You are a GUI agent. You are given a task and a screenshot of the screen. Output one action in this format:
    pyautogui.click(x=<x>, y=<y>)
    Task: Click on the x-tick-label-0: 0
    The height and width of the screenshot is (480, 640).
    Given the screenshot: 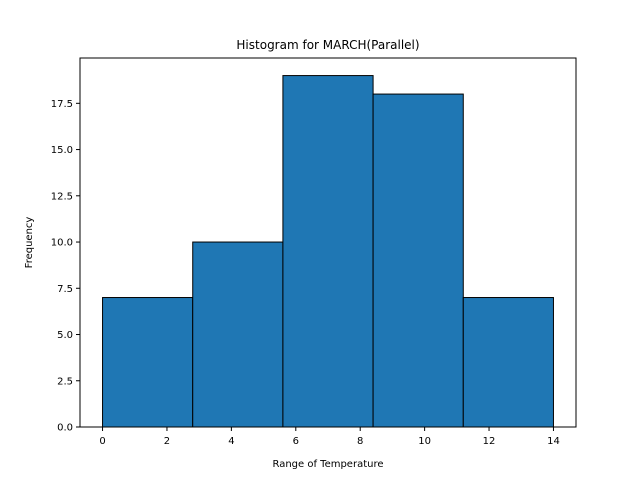 What is the action you would take?
    pyautogui.click(x=102, y=441)
    